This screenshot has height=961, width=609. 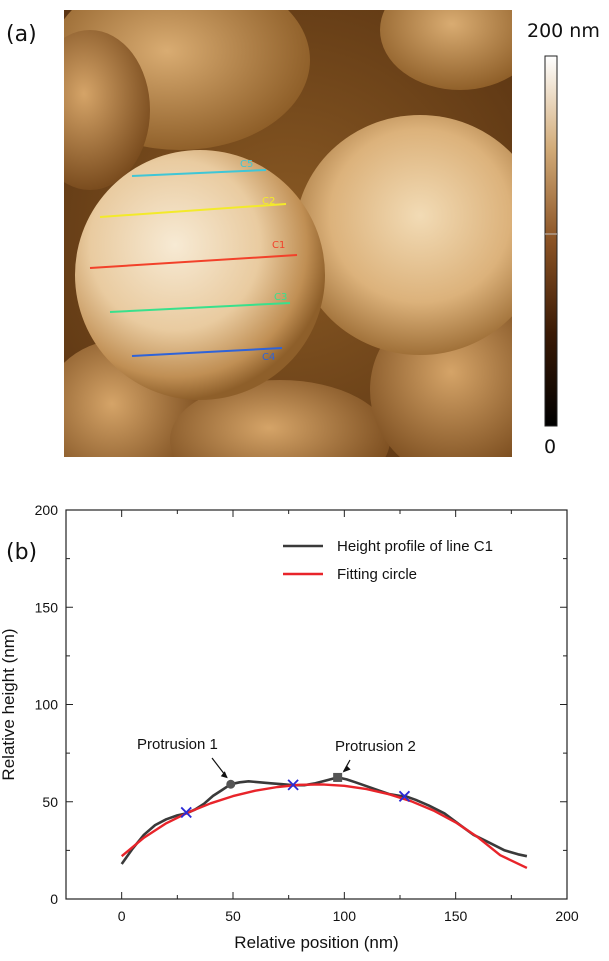 I want to click on protrusion-2-arrow, so click(x=347, y=765).